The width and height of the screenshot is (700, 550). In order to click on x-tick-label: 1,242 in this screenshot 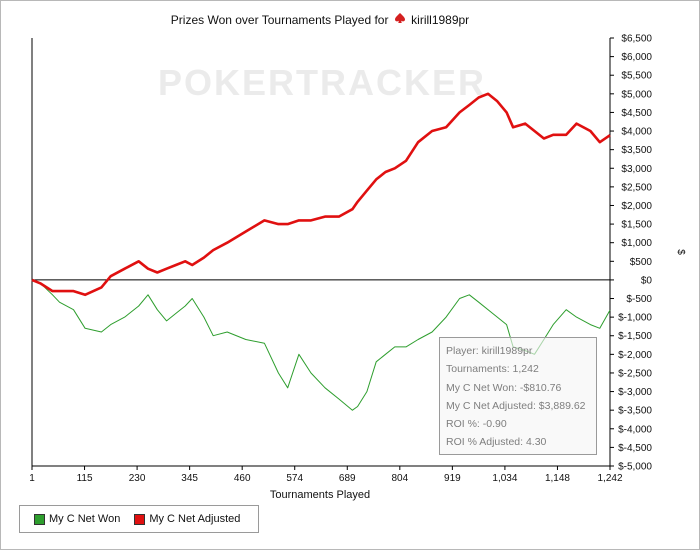, I will do `click(609, 478)`.